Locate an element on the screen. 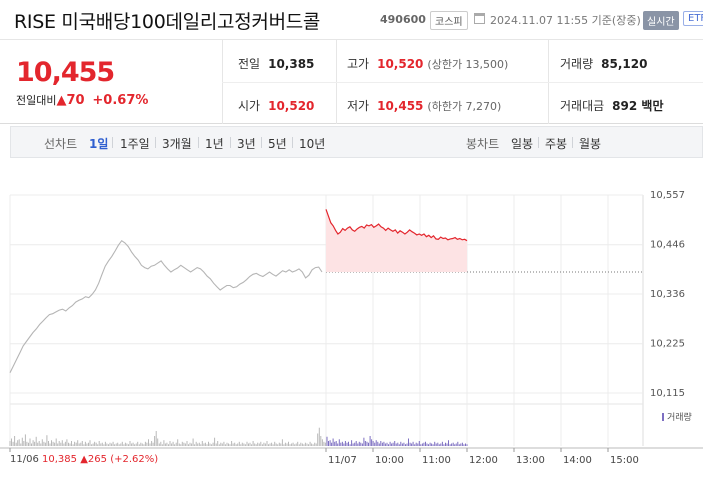  volume-legend-swatch is located at coordinates (663, 417).